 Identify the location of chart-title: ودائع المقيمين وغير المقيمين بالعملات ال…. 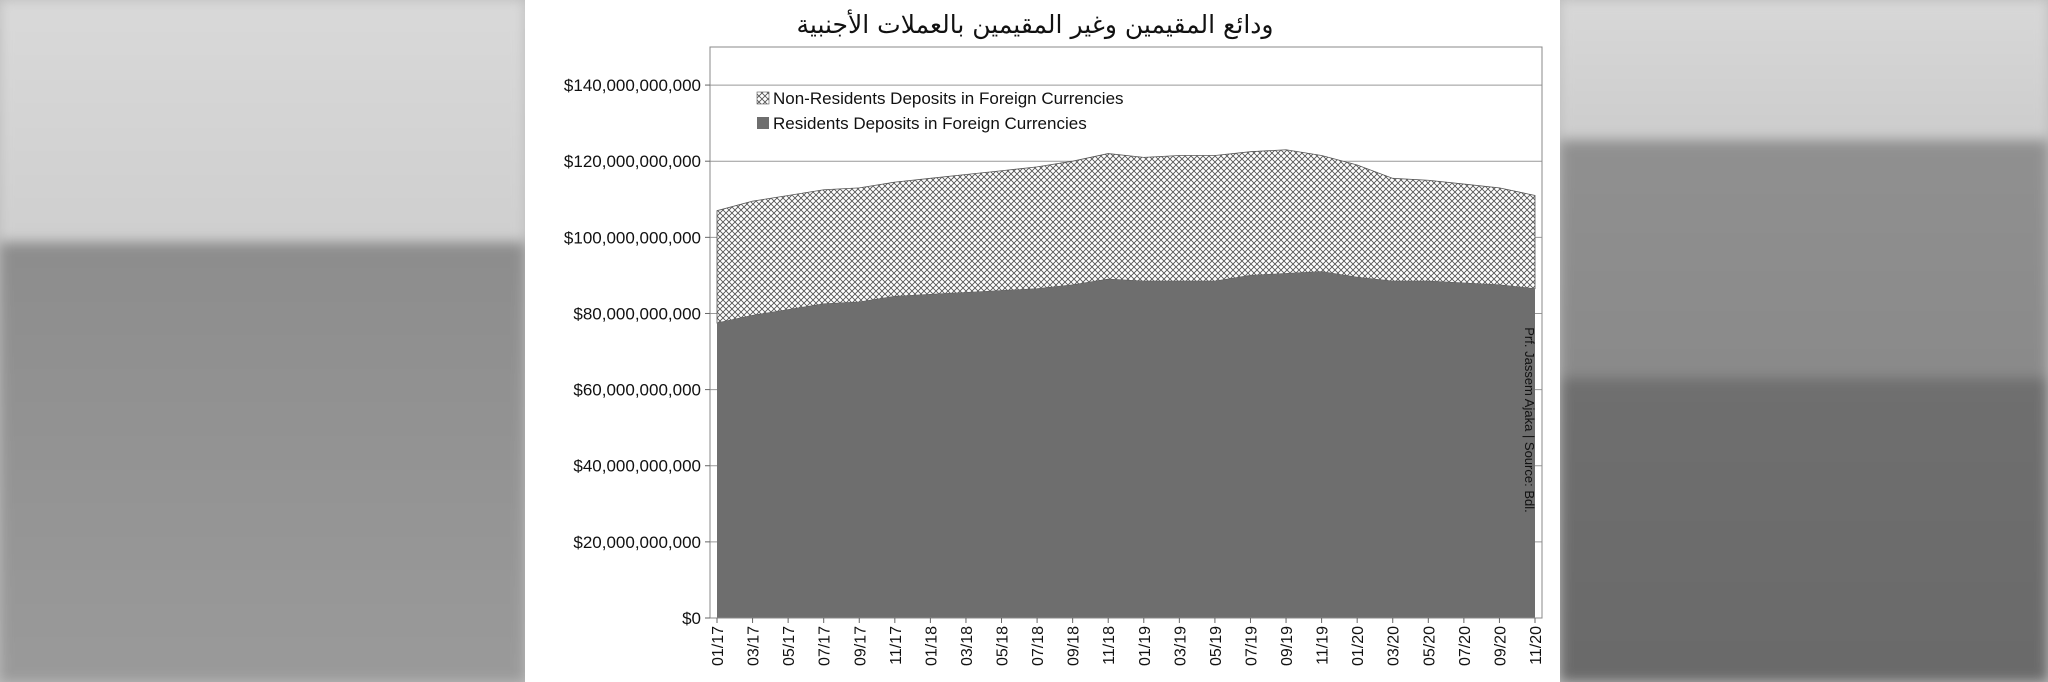
(1035, 24).